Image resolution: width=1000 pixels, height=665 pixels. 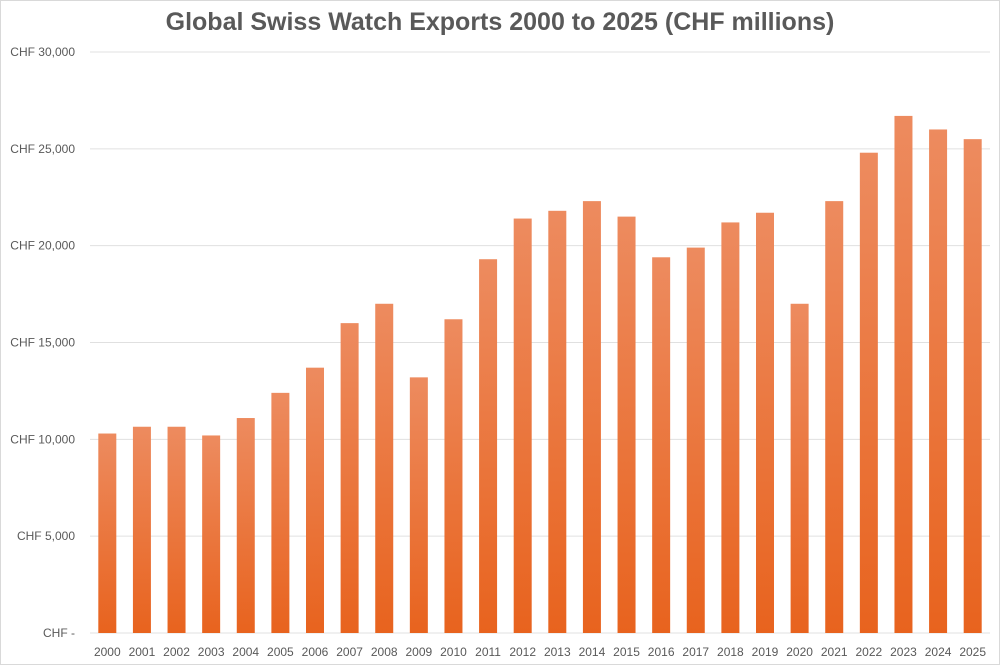 What do you see at coordinates (938, 381) in the screenshot?
I see `bar-2024` at bounding box center [938, 381].